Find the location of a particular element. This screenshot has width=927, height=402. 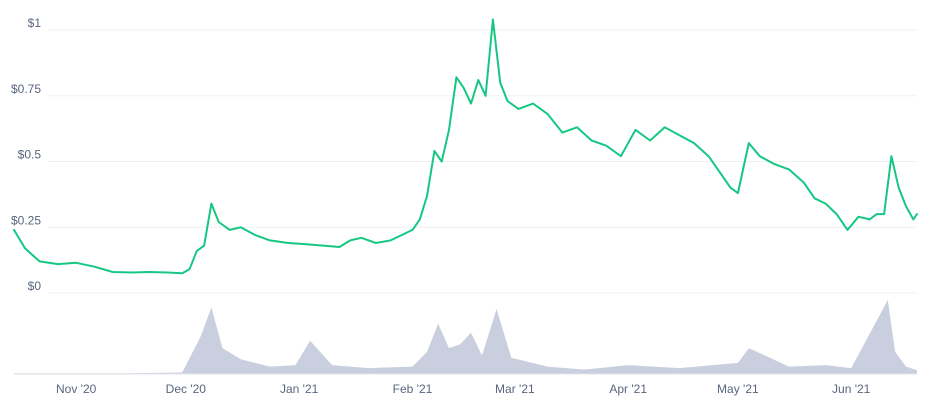

y-tick-label: $0.75 is located at coordinates (26, 89).